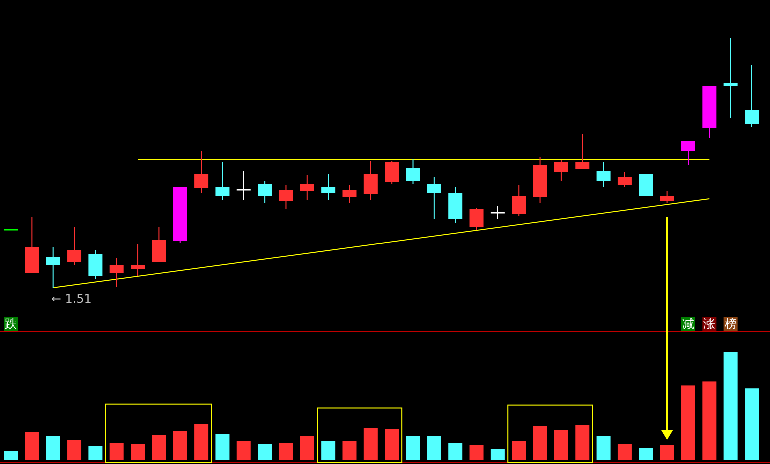 The height and width of the screenshot is (464, 770). Describe the element at coordinates (688, 324) in the screenshot. I see `text: 减` at that location.